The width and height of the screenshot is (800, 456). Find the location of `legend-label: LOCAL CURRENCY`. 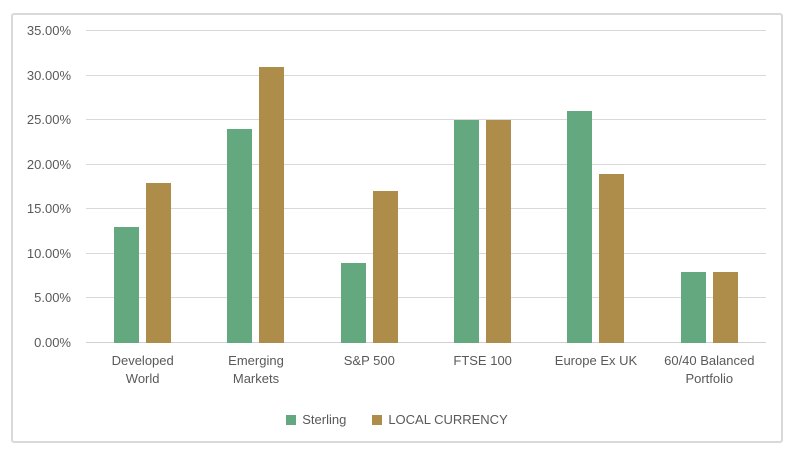

legend-label: LOCAL CURRENCY is located at coordinates (448, 419).